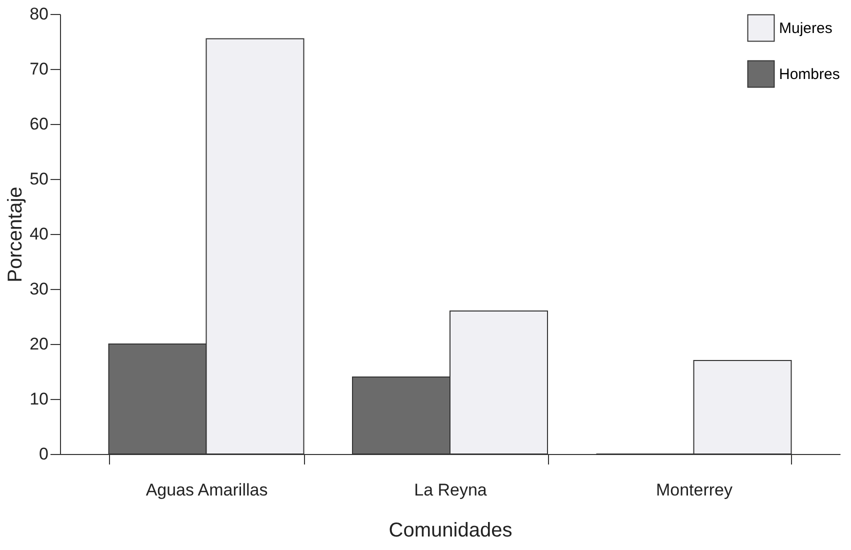 The height and width of the screenshot is (550, 851). Describe the element at coordinates (207, 490) in the screenshot. I see `x-tick-label: Aguas Amarillas` at that location.